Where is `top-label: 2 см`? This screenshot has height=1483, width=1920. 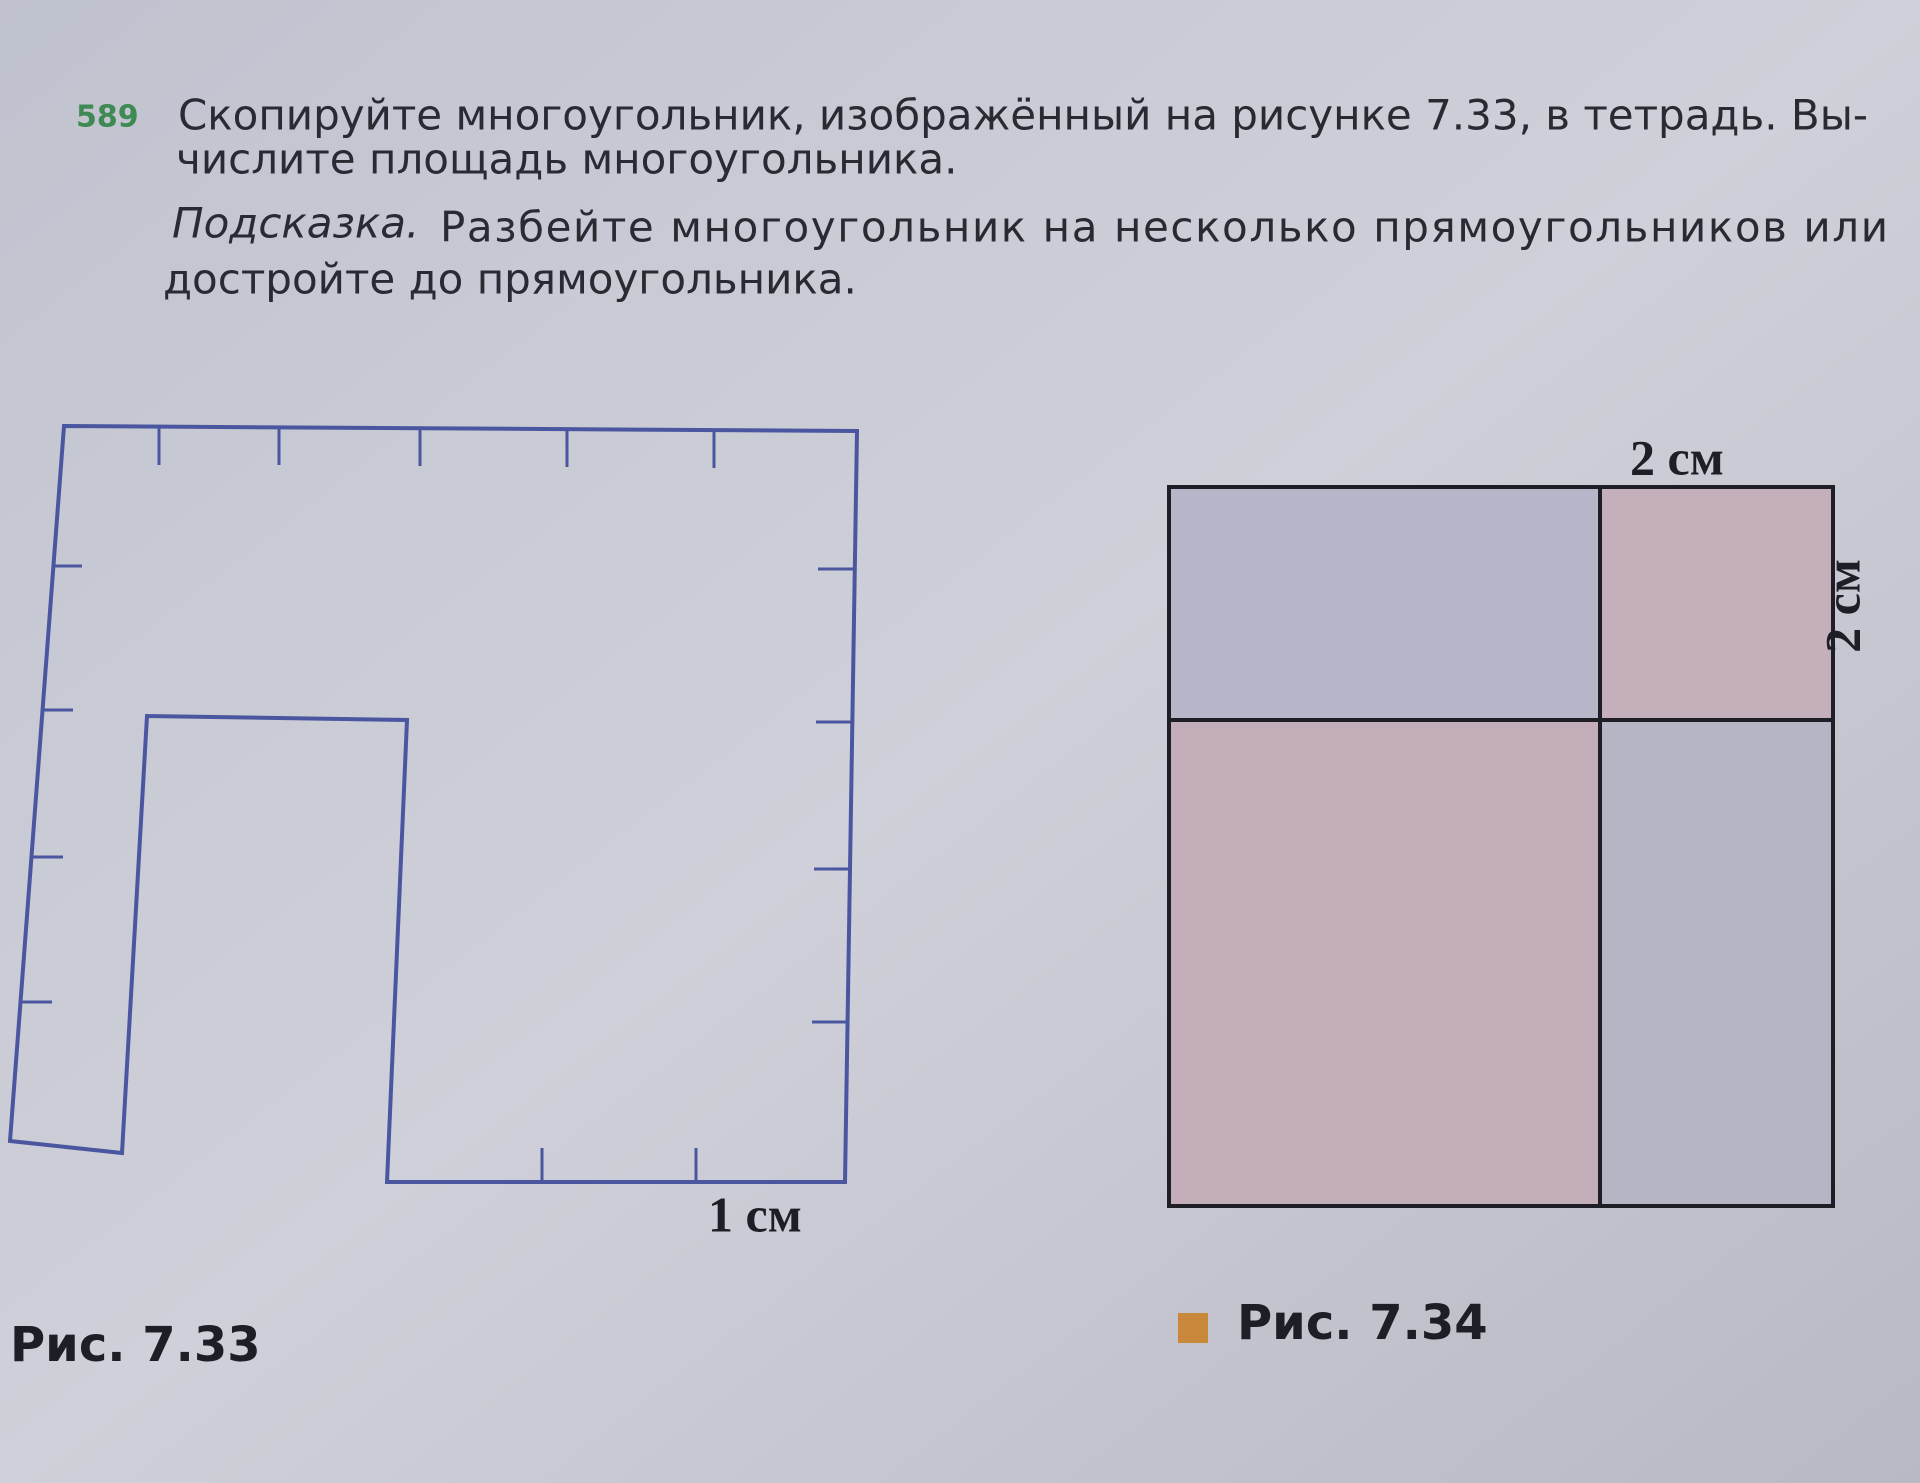
top-label: 2 см is located at coordinates (1677, 457).